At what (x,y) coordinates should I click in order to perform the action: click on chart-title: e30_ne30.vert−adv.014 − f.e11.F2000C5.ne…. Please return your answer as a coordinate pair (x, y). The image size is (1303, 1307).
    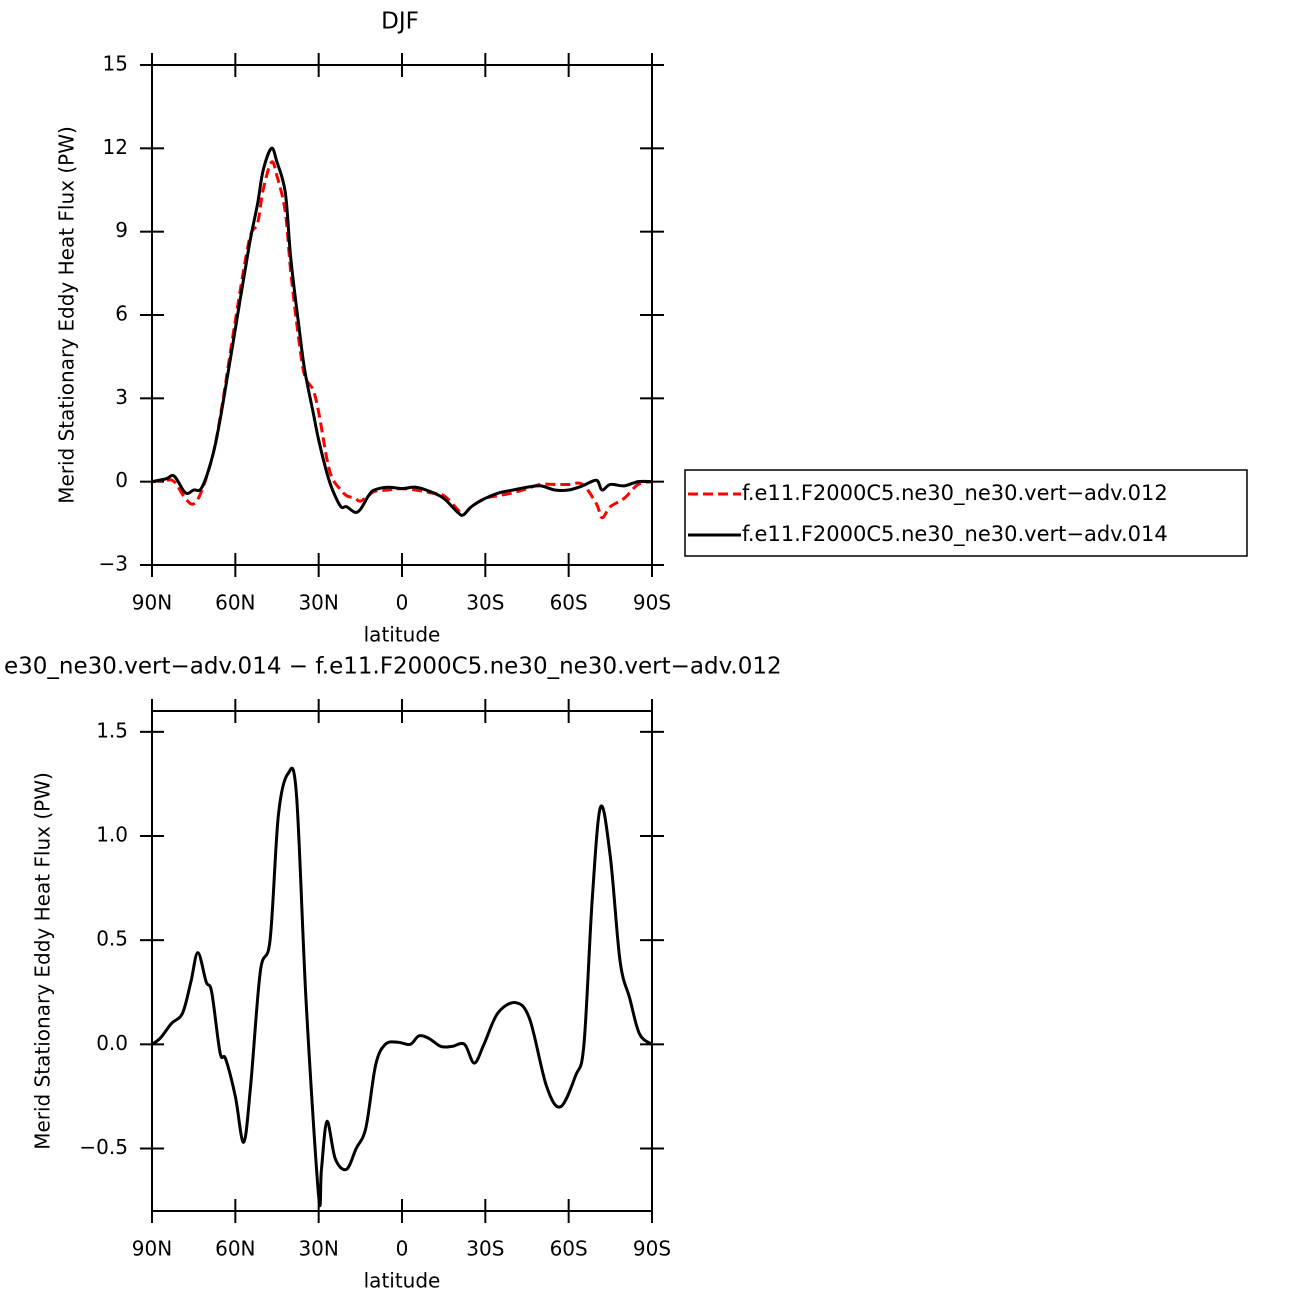
    Looking at the image, I should click on (393, 667).